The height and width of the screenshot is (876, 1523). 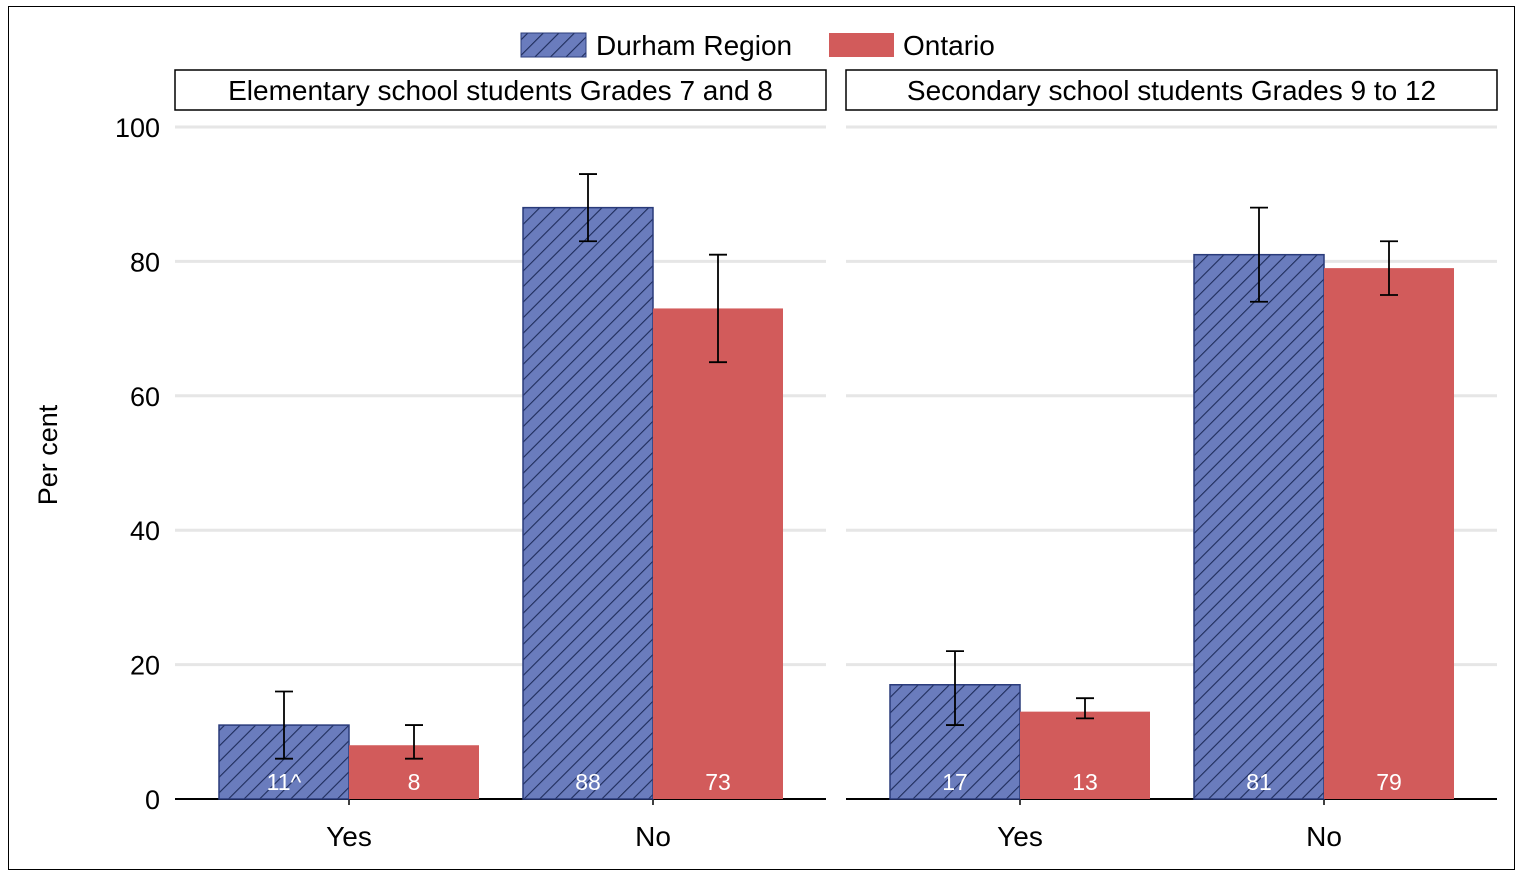 I want to click on data-label: 17, so click(x=955, y=782).